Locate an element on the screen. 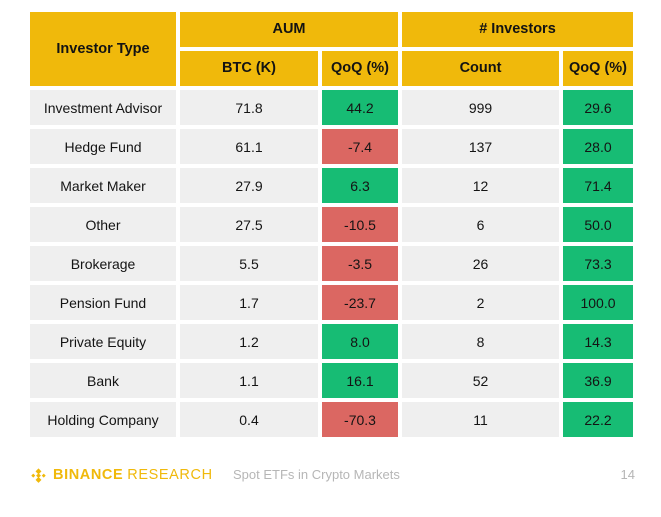 The height and width of the screenshot is (517, 661). investors-qoq-cell: 50.0 is located at coordinates (598, 224).